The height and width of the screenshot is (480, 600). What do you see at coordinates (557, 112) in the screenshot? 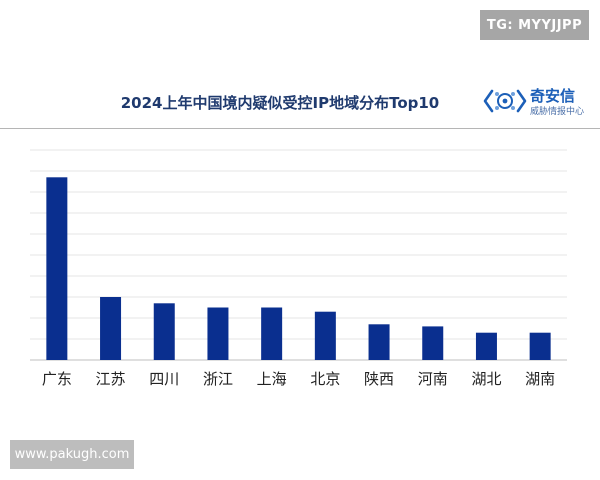
I see `logo-subtitle: 威胁情报中心` at bounding box center [557, 112].